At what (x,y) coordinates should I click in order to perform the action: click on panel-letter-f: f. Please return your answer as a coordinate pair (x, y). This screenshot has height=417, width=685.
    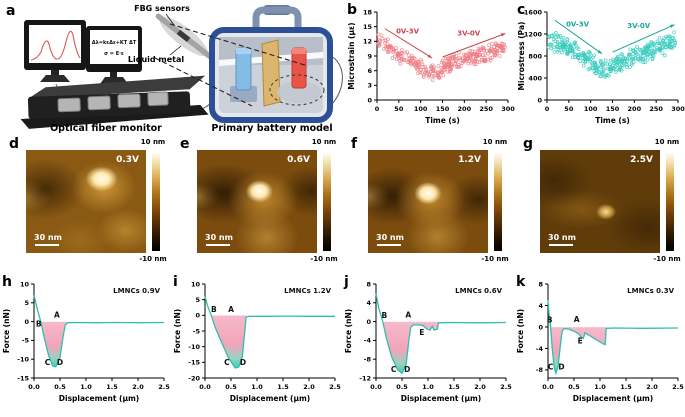
    Looking at the image, I should click on (354, 144).